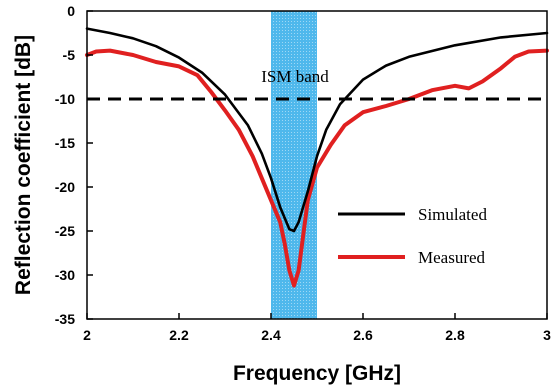  Describe the element at coordinates (87, 335) in the screenshot. I see `x-tick-label: 2` at that location.